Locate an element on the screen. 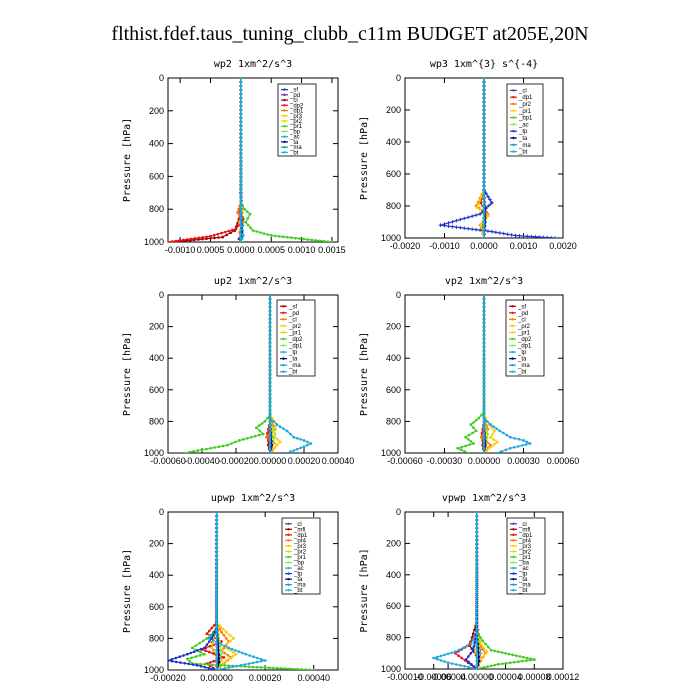 This screenshot has width=700, height=700. legend-label: _tp is located at coordinates (293, 353).